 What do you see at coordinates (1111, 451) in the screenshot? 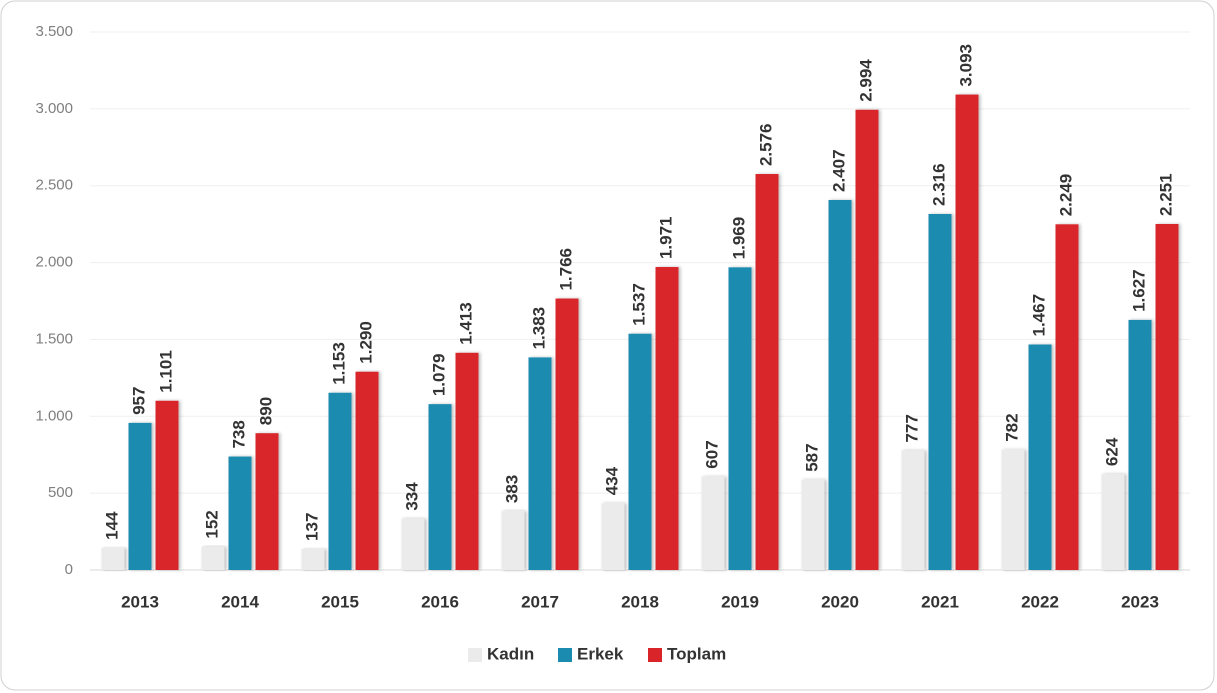
I see `value-label: 624` at bounding box center [1111, 451].